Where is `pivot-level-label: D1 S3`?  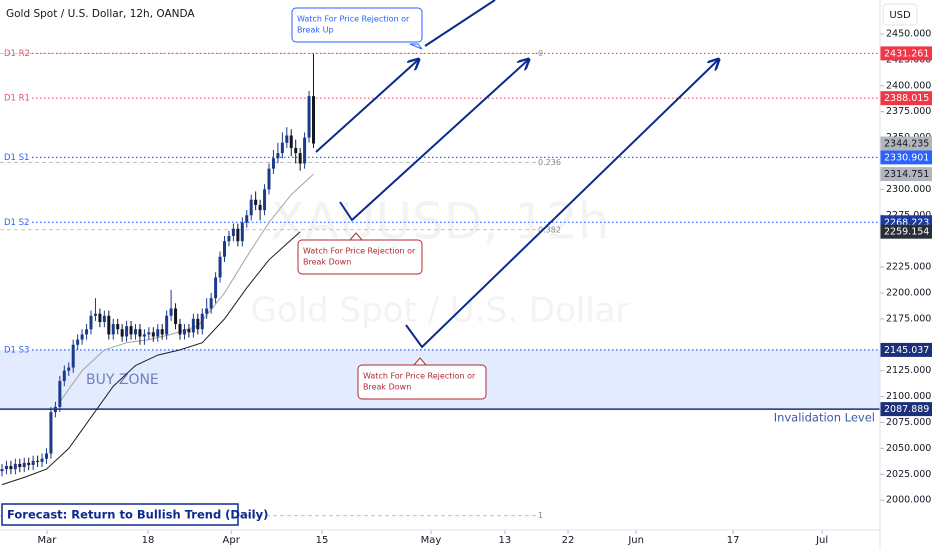
pivot-level-label: D1 S3 is located at coordinates (16, 350).